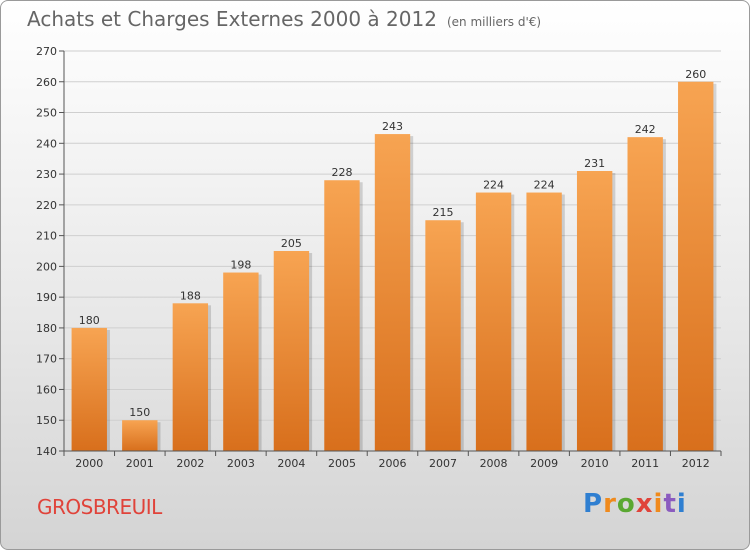  Describe the element at coordinates (291, 243) in the screenshot. I see `data-label: 205` at that location.